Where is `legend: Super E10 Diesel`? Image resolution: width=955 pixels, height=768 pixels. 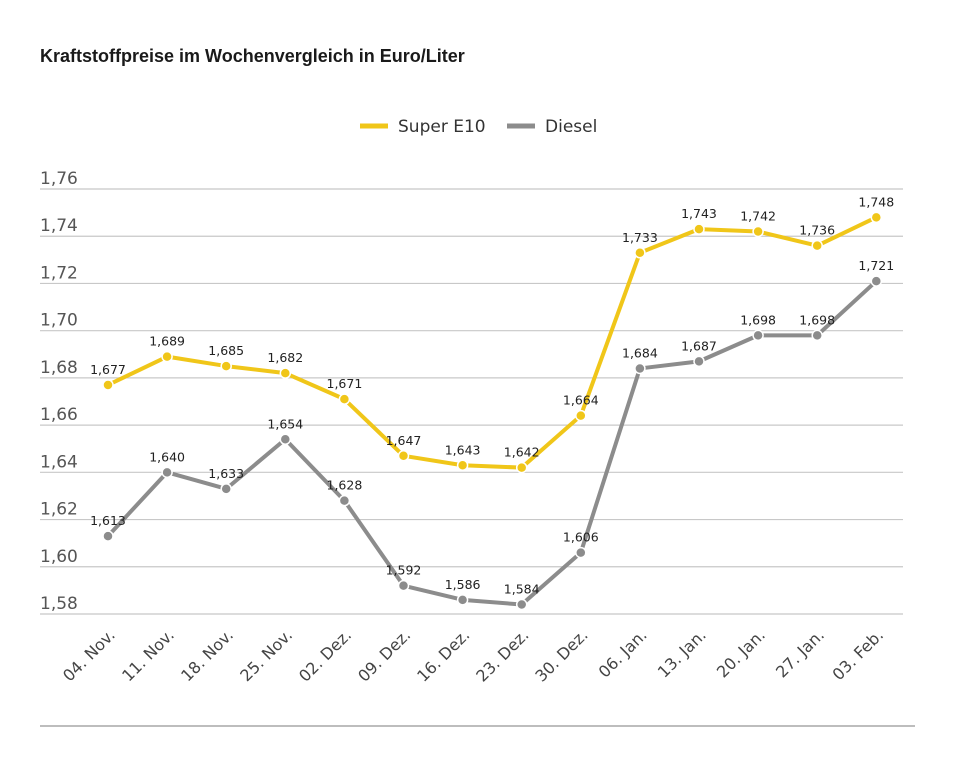
legend: Super E10 Diesel is located at coordinates (478, 127).